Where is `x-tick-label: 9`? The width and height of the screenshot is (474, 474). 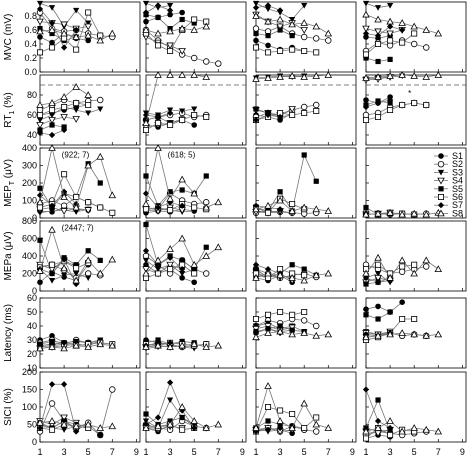 x-tick-label: 9 is located at coordinates (242, 452).